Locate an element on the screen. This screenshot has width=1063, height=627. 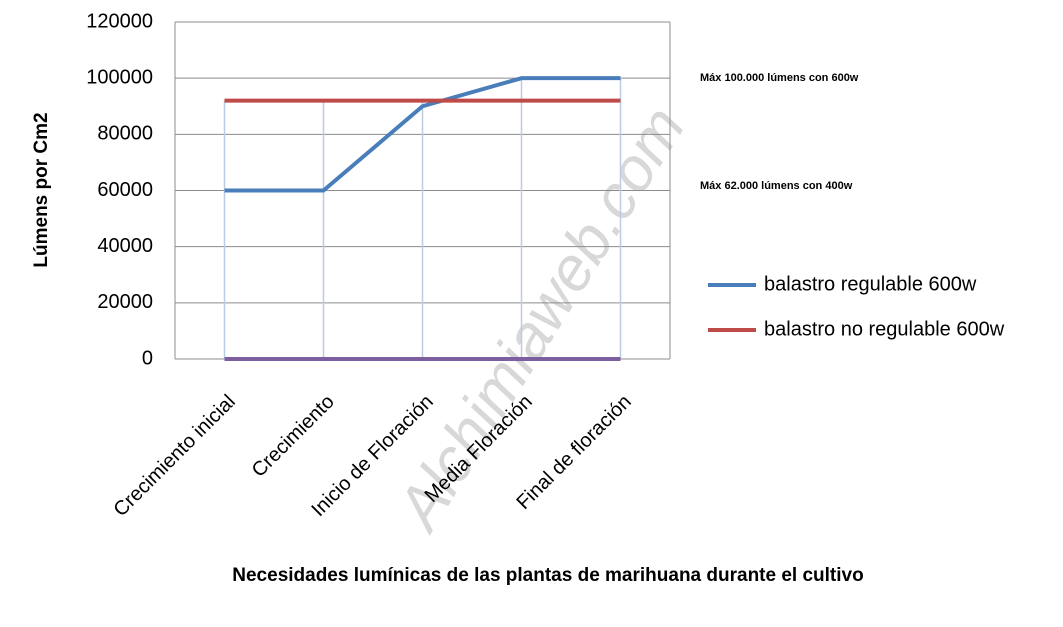
x-tick-label: Crecimiento inicial is located at coordinates (174, 456).